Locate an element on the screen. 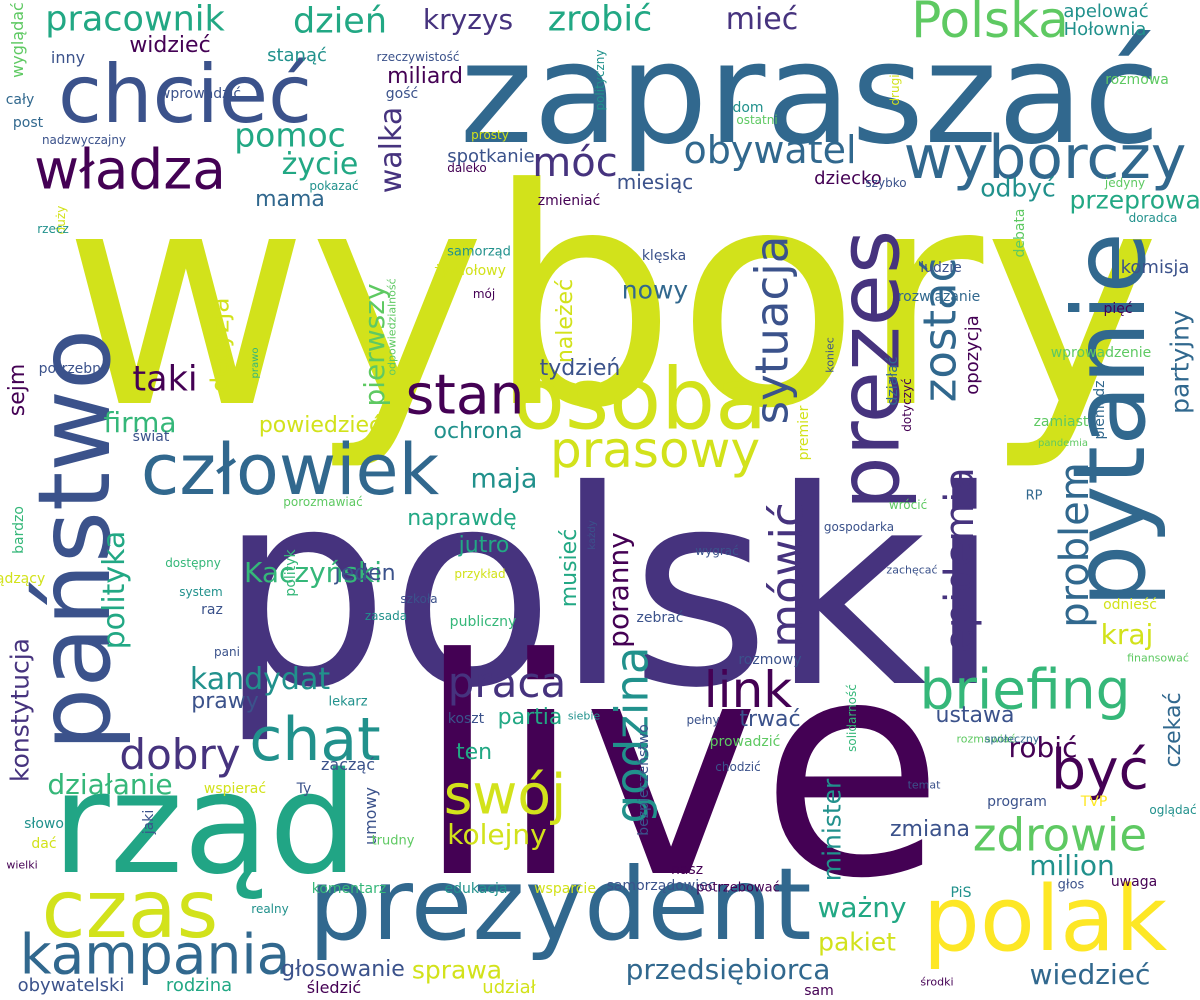 Image resolution: width=1200 pixels, height=1000 pixels. word-dziecko: dziecko is located at coordinates (848, 178).